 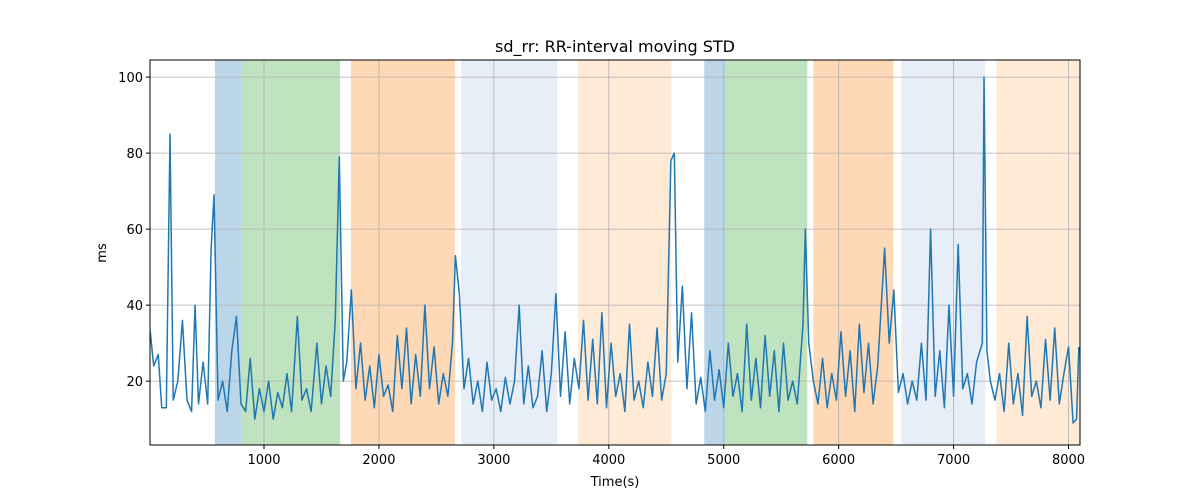 I want to click on chart-title: sd_rr: RR-interval moving STD, so click(x=615, y=47).